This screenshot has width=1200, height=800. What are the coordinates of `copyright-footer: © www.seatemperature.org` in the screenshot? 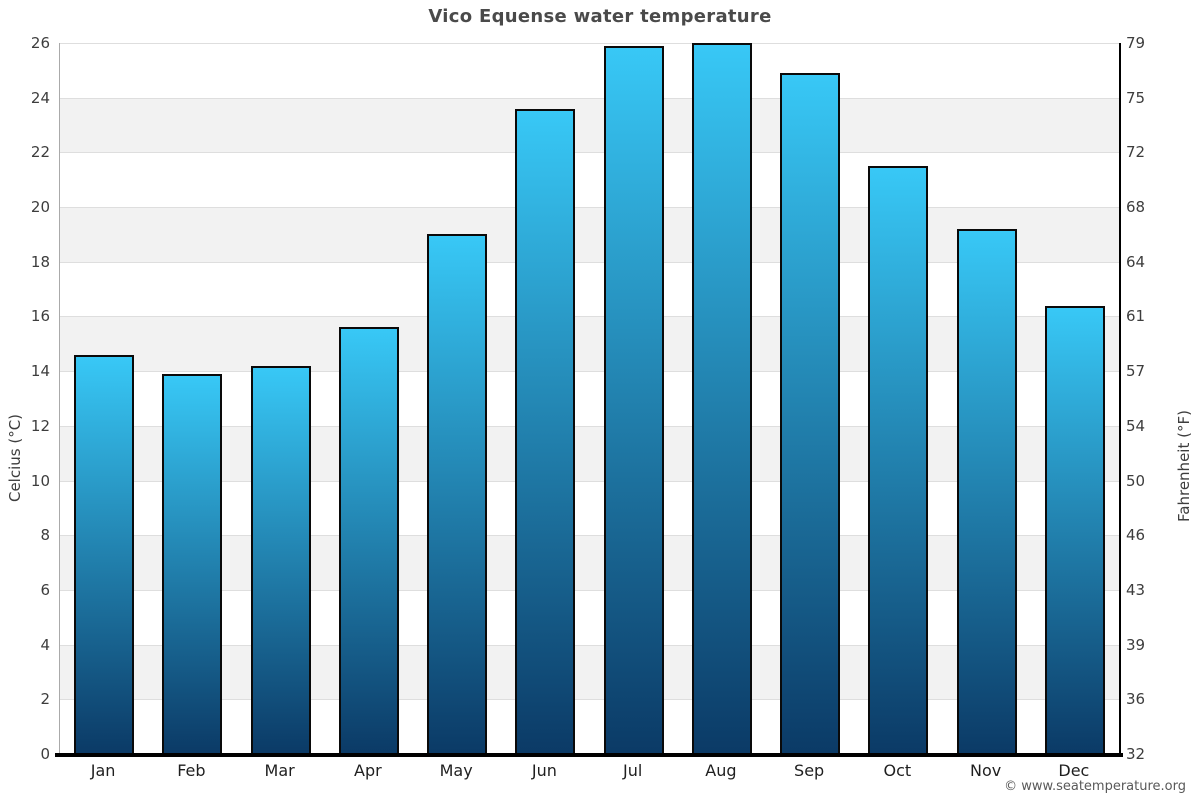 It's located at (1095, 786).